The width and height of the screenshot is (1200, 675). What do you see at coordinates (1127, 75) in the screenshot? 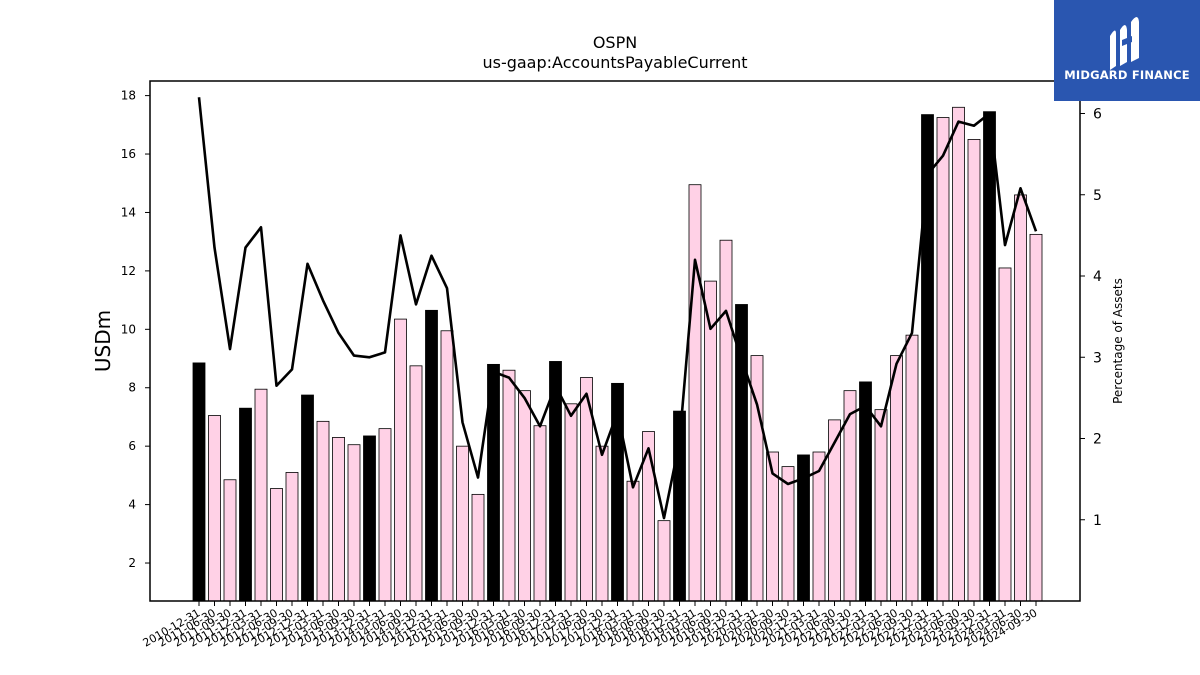
I see `logo-text: MIDGARD FINANCE` at bounding box center [1127, 75].